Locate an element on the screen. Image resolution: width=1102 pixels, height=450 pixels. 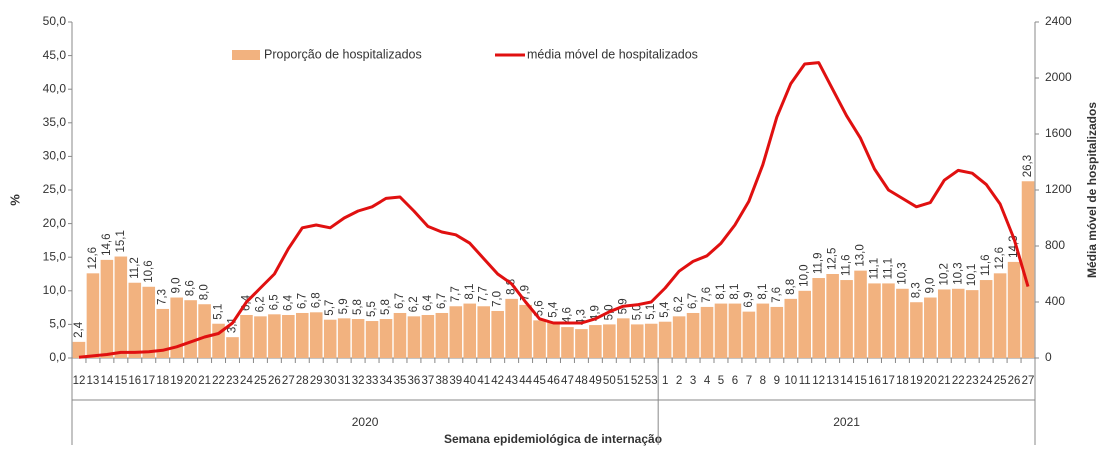
x-tick-label: 10 is located at coordinates (790, 381).